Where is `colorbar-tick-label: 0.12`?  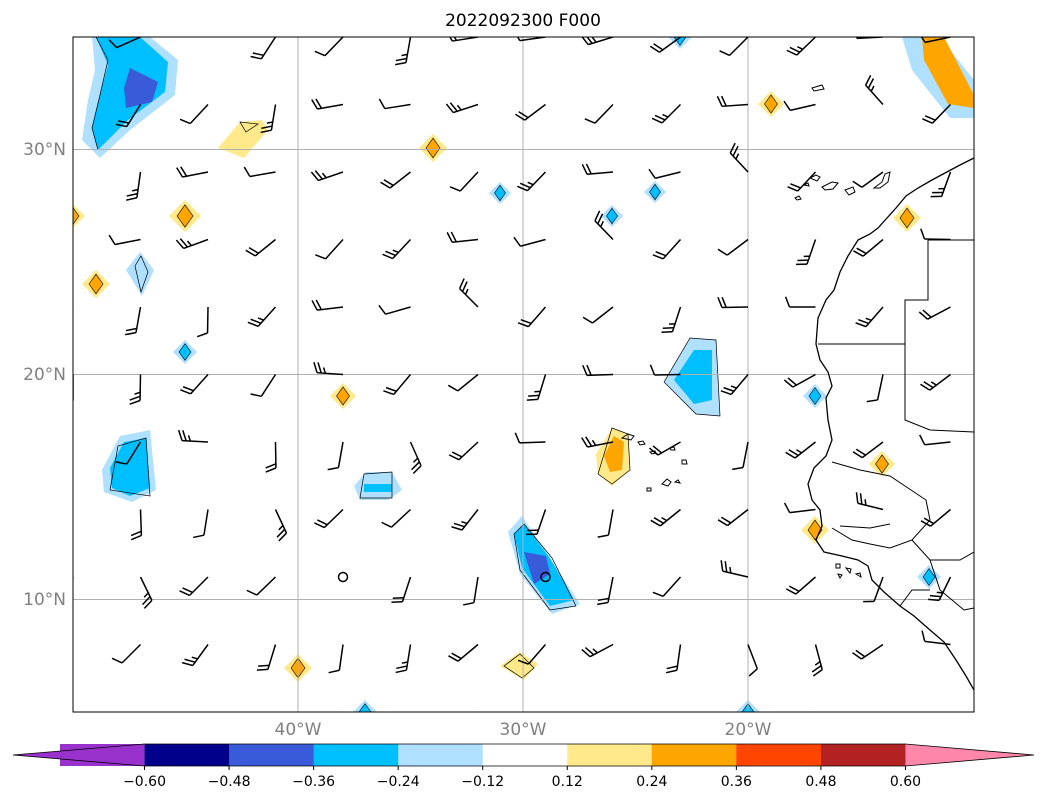
colorbar-tick-label: 0.12 is located at coordinates (567, 782).